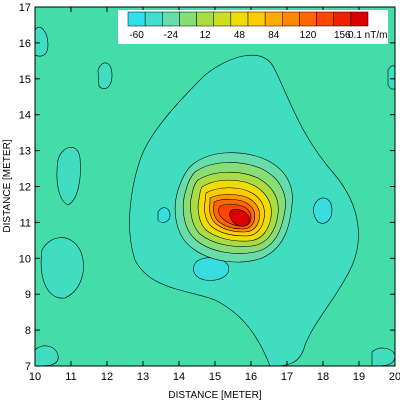 This screenshot has width=400, height=400. I want to click on x-tick-label: 13, so click(143, 377).